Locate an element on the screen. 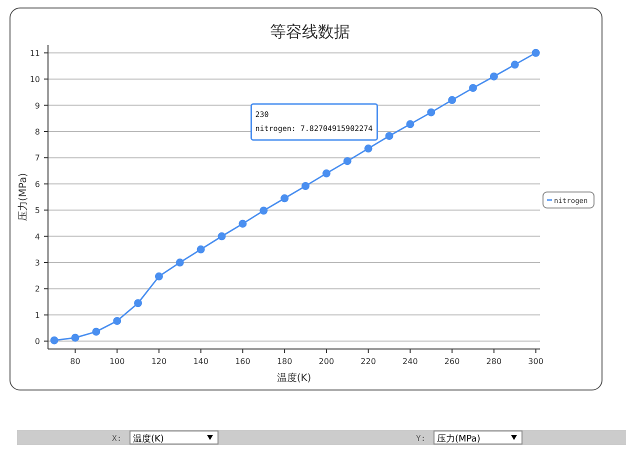  y-tick-label: 10 is located at coordinates (35, 79).